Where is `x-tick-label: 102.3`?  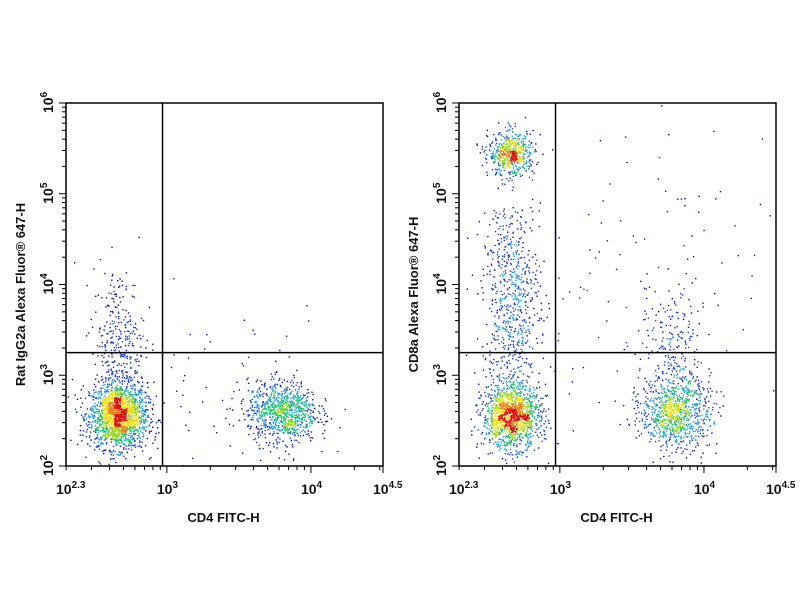 x-tick-label: 102.3 is located at coordinates (71, 488).